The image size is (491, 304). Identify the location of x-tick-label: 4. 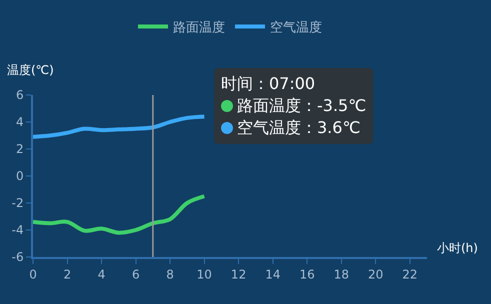
(102, 274).